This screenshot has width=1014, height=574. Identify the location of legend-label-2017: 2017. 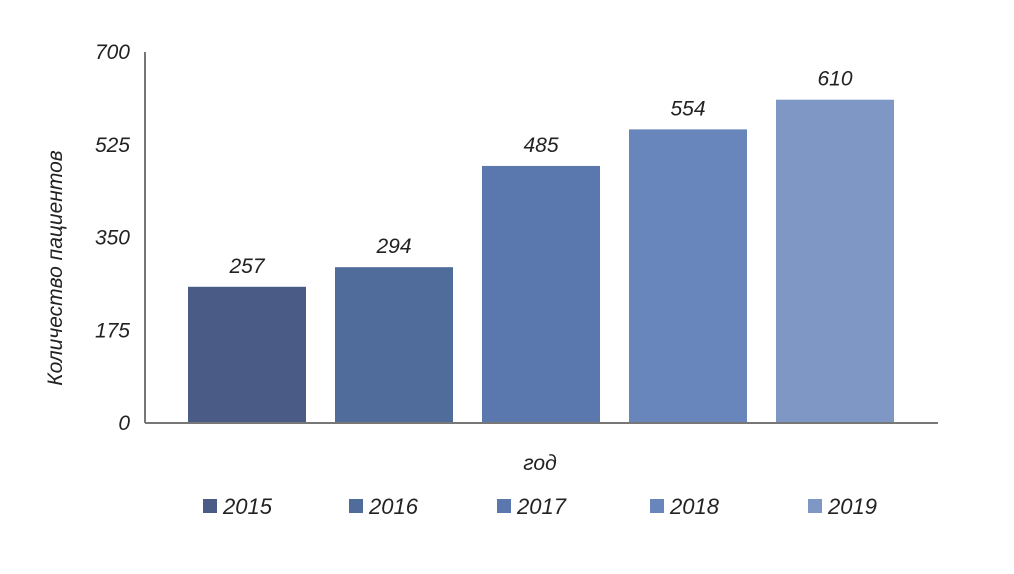
(541, 506).